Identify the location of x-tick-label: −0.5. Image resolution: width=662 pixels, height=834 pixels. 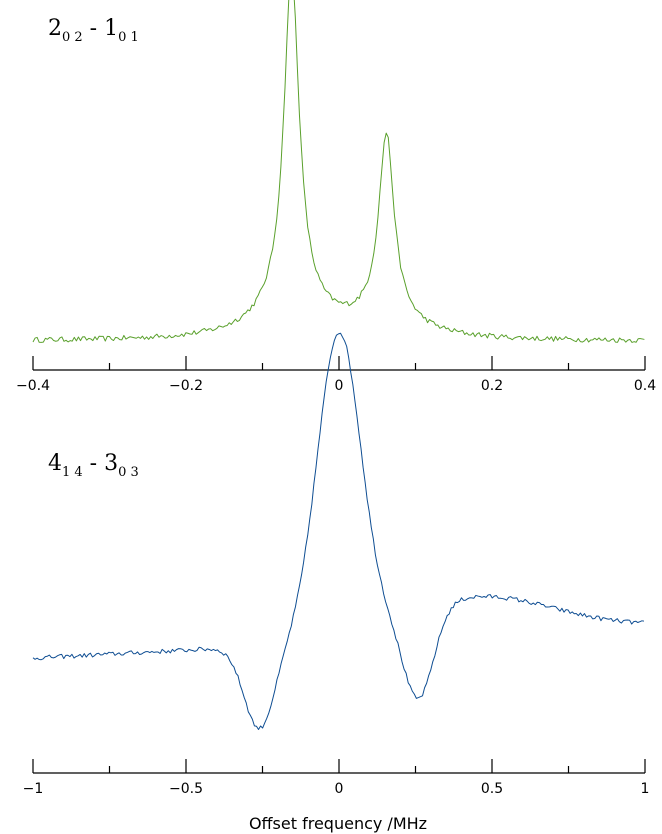
(186, 789).